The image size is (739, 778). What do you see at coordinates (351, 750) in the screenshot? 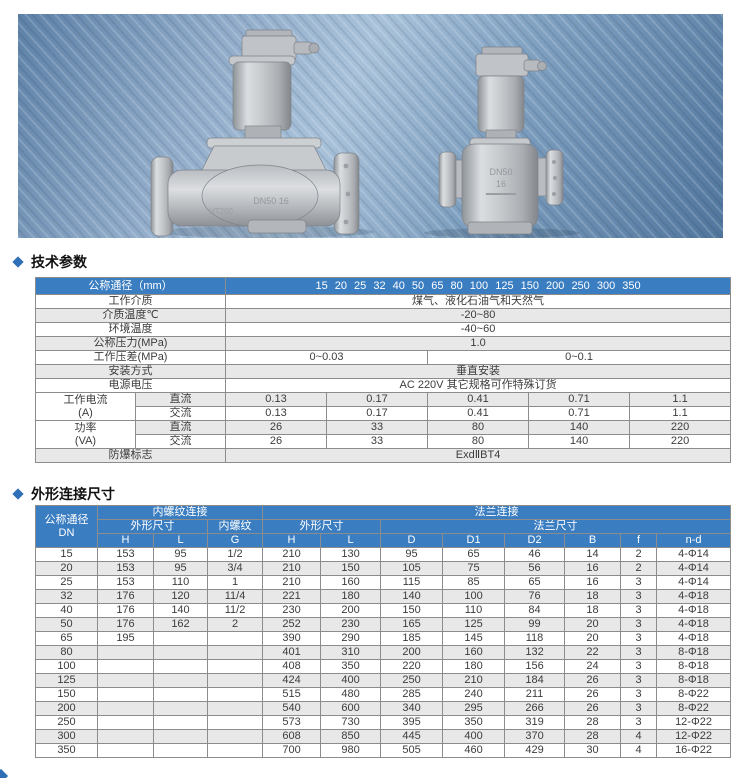
I see `dim-table-cell: 980` at bounding box center [351, 750].